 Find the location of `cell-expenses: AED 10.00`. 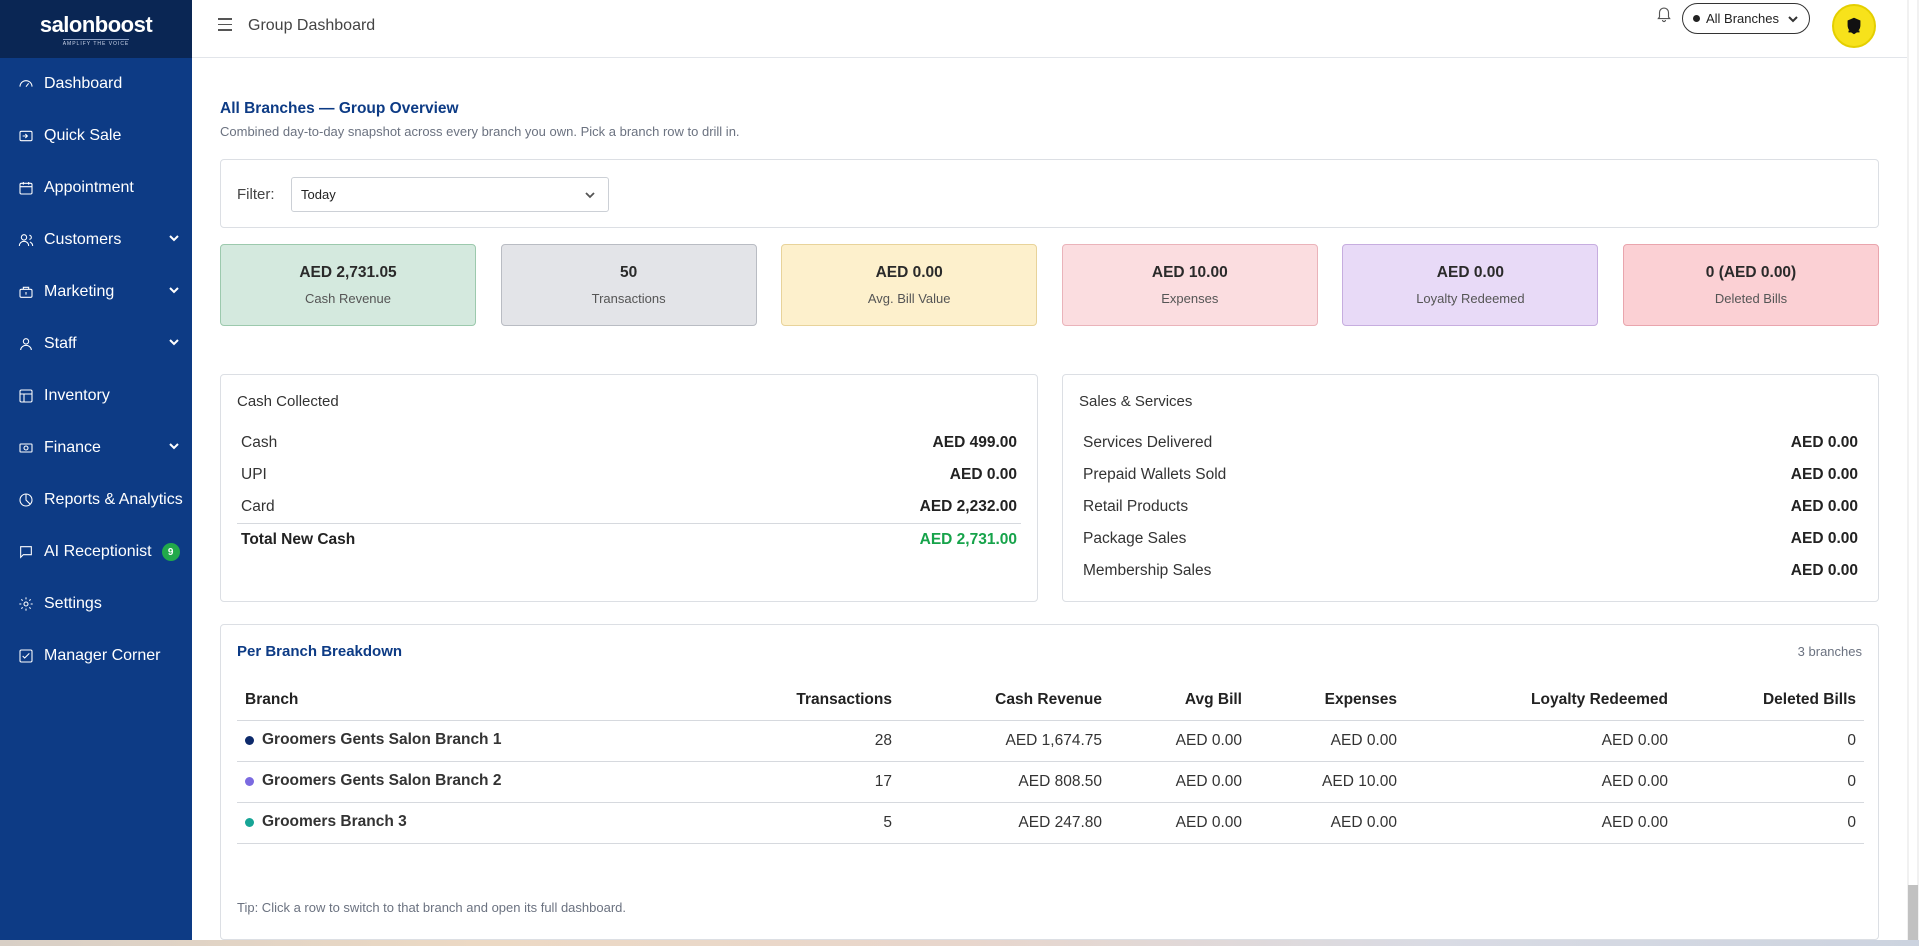

cell-expenses: AED 10.00 is located at coordinates (1327, 782).